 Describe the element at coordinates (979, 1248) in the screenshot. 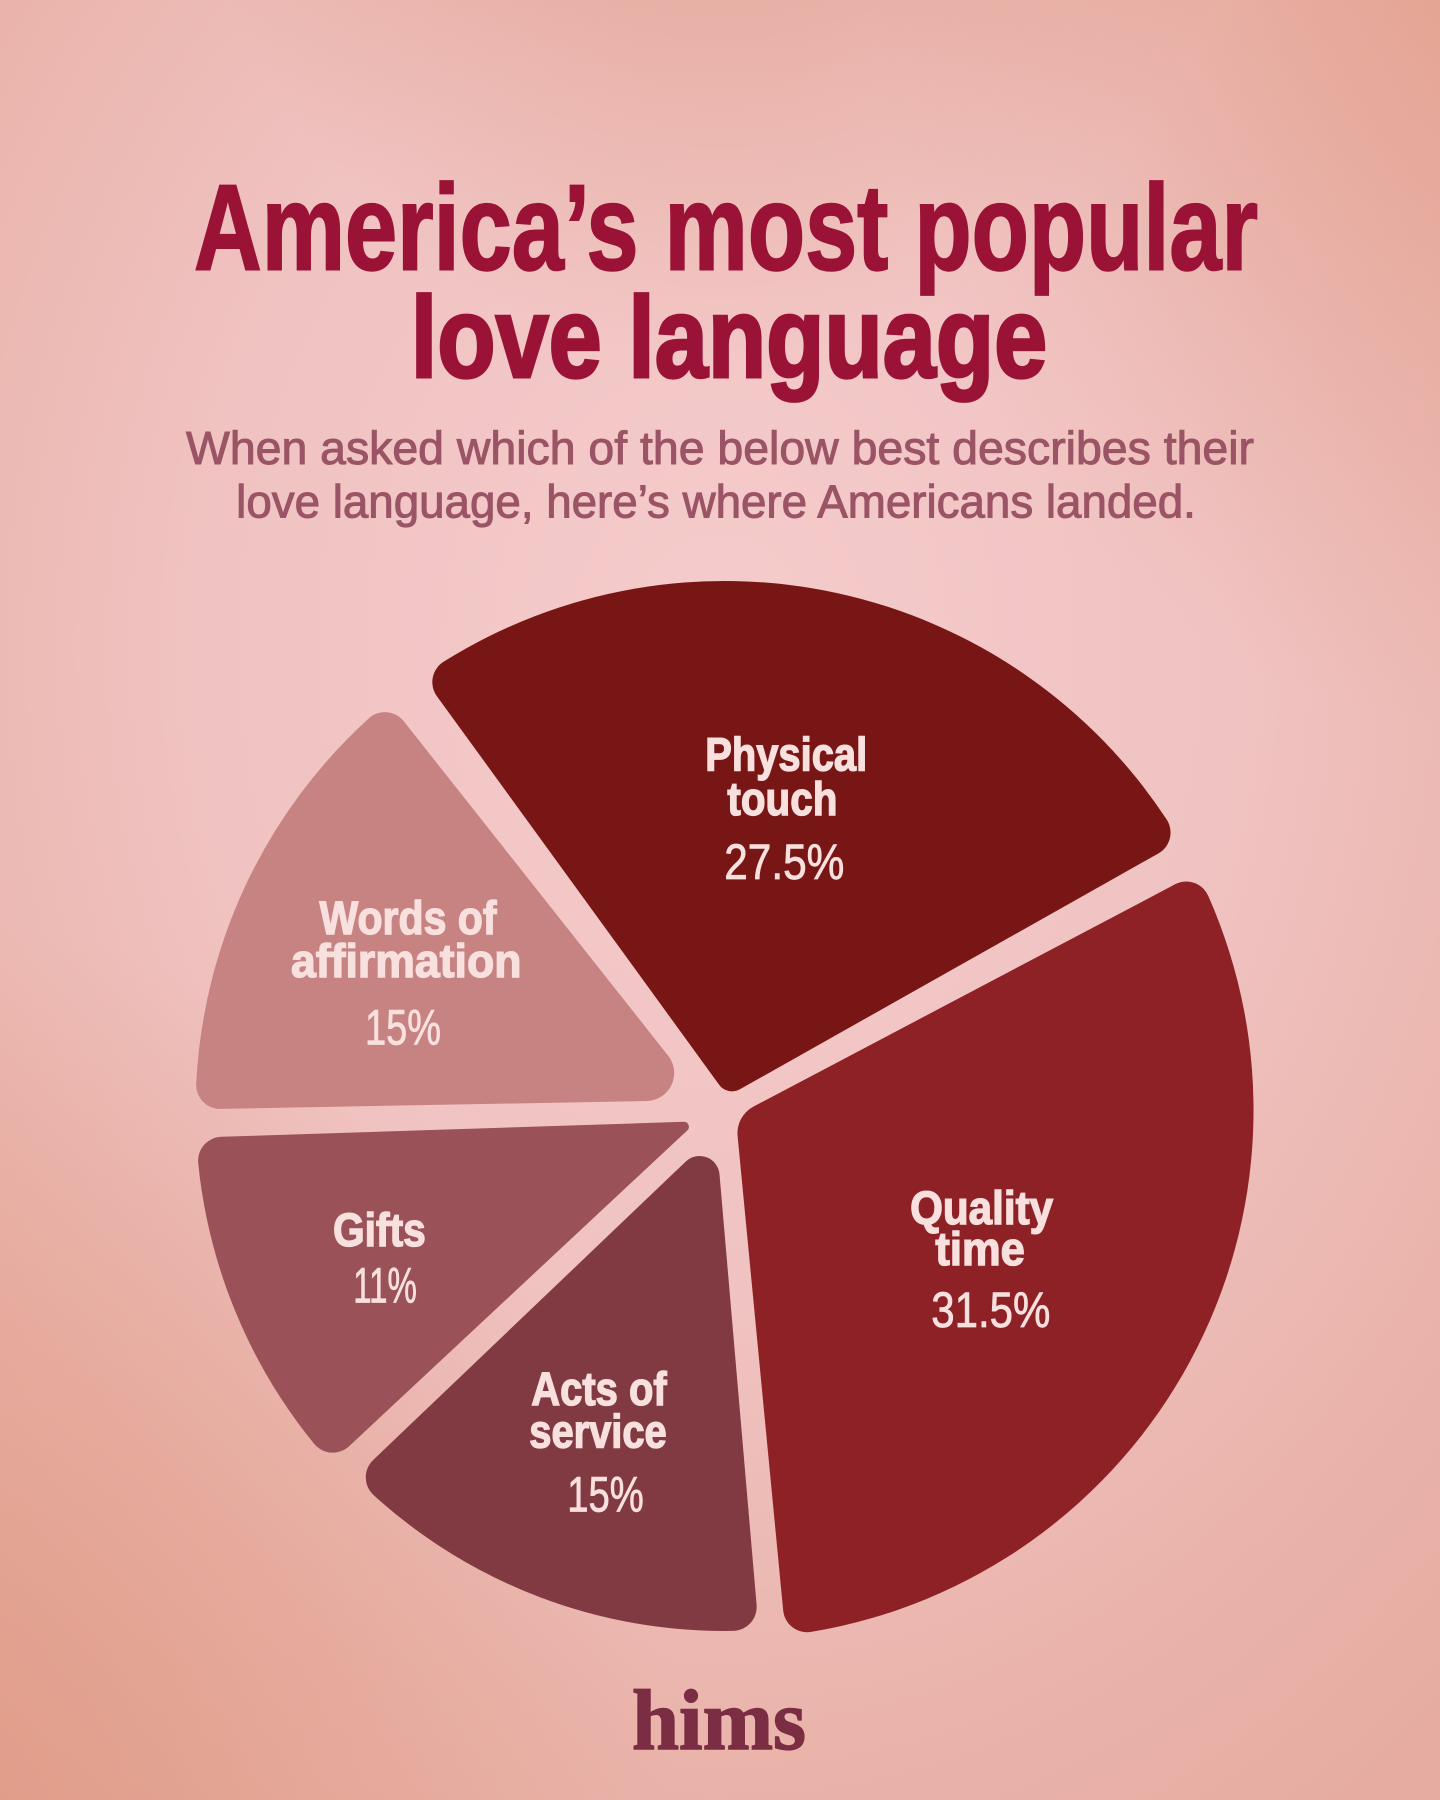

I see `svg-text: time` at that location.